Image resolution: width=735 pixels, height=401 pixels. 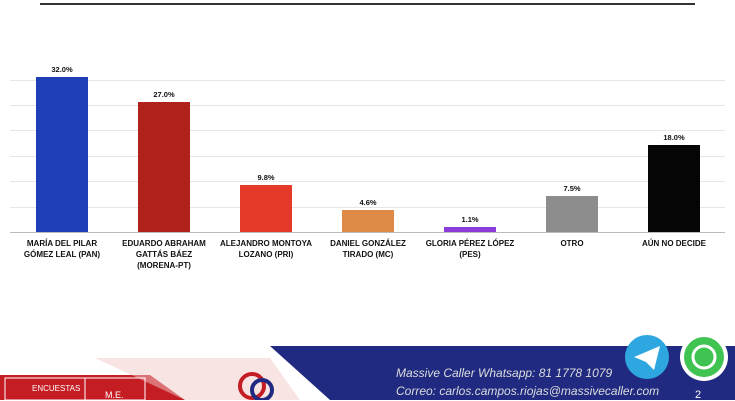 I want to click on footer-box, so click(x=115, y=388).